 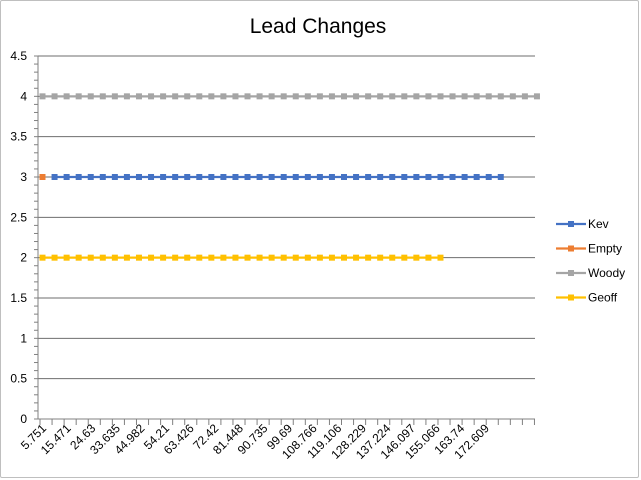 What do you see at coordinates (590, 261) in the screenshot?
I see `legend: Kev Empty Woody Geoff` at bounding box center [590, 261].